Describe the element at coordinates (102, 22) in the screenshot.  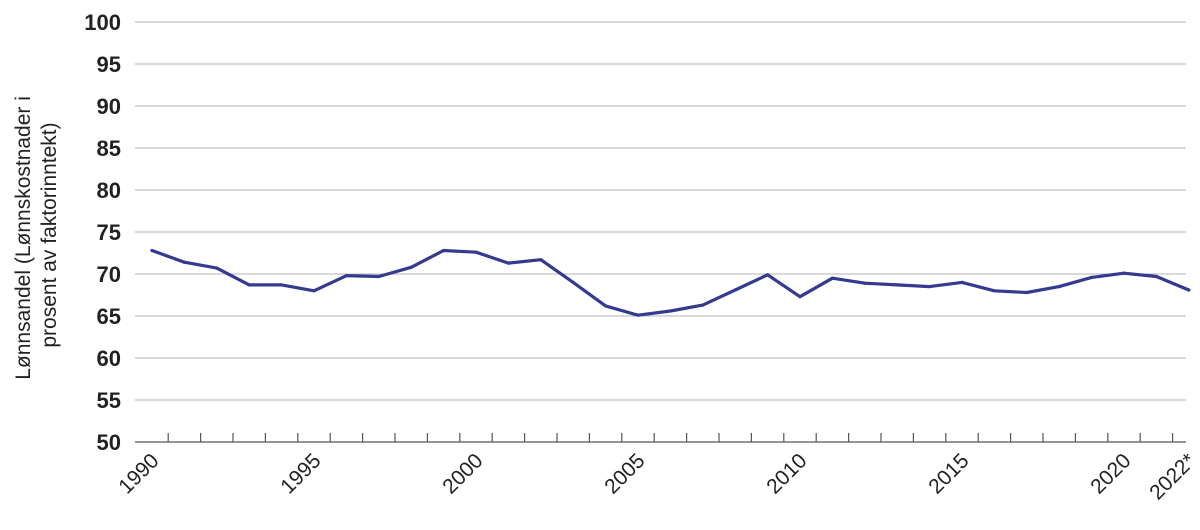
I see `y-tick-label: 100` at that location.